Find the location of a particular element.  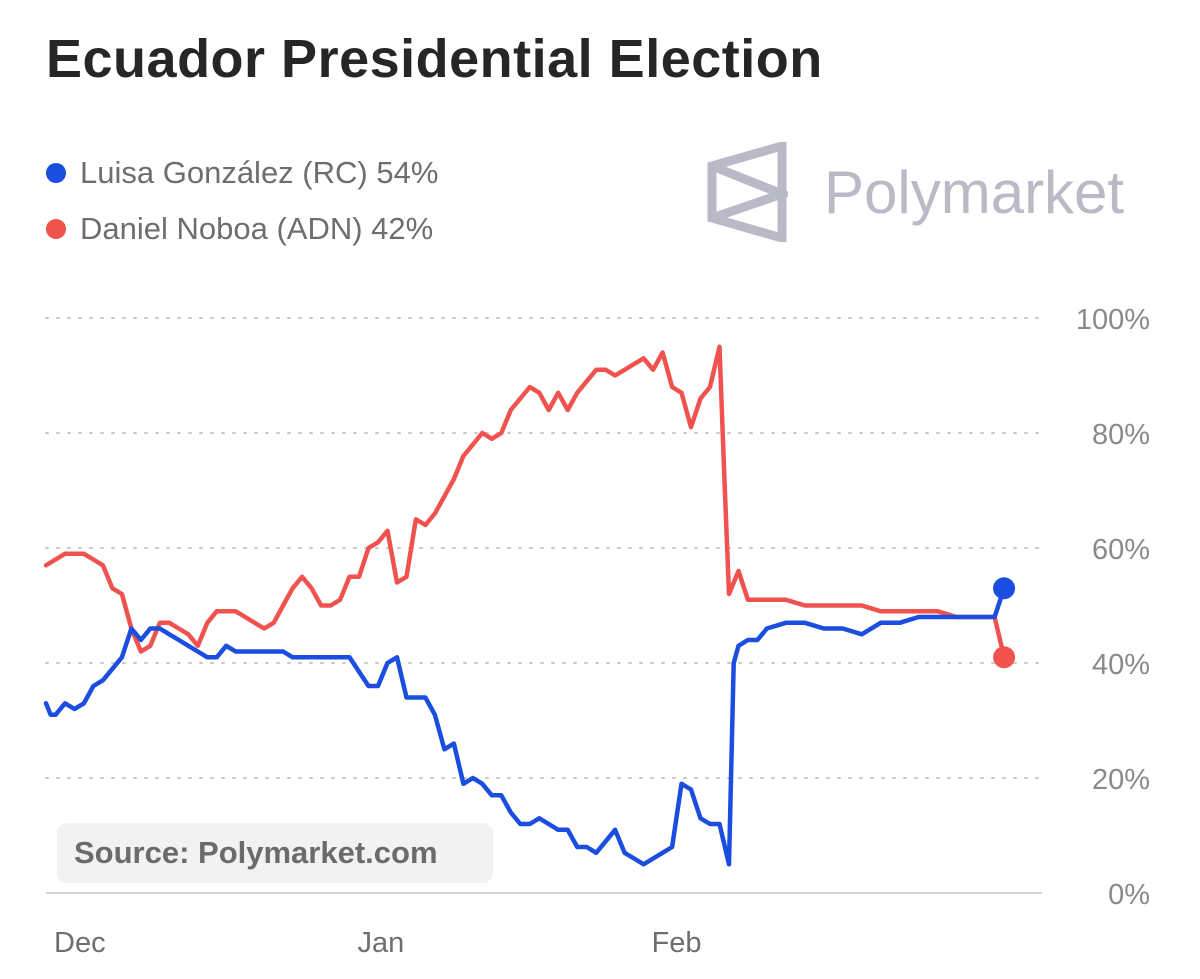

polymarket-logo: Polymarket is located at coordinates (915, 192).